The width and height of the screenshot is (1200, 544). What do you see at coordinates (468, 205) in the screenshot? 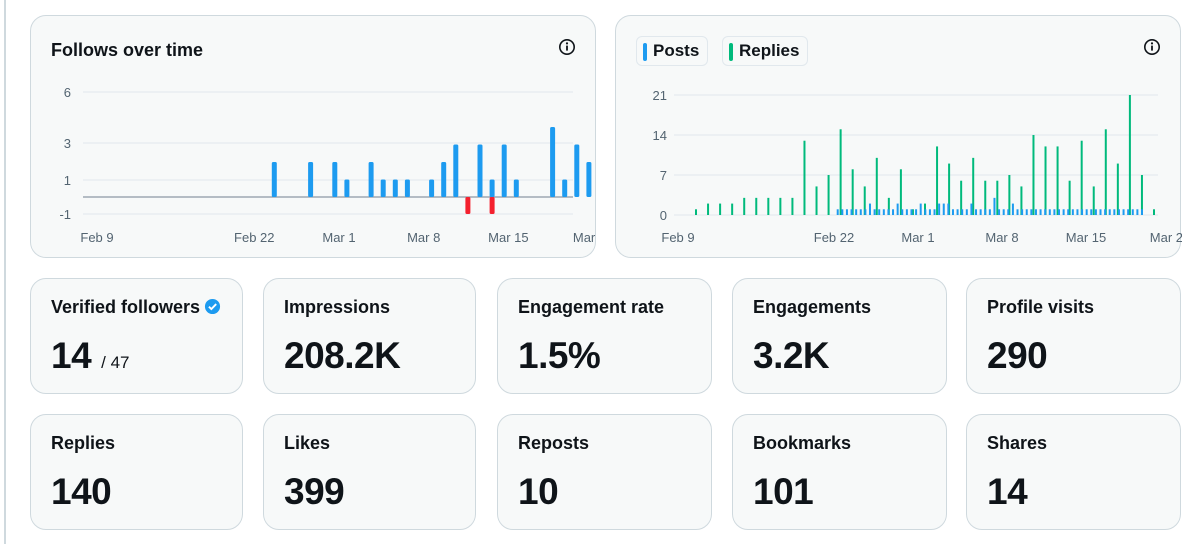
I see `unfollow-bar` at bounding box center [468, 205].